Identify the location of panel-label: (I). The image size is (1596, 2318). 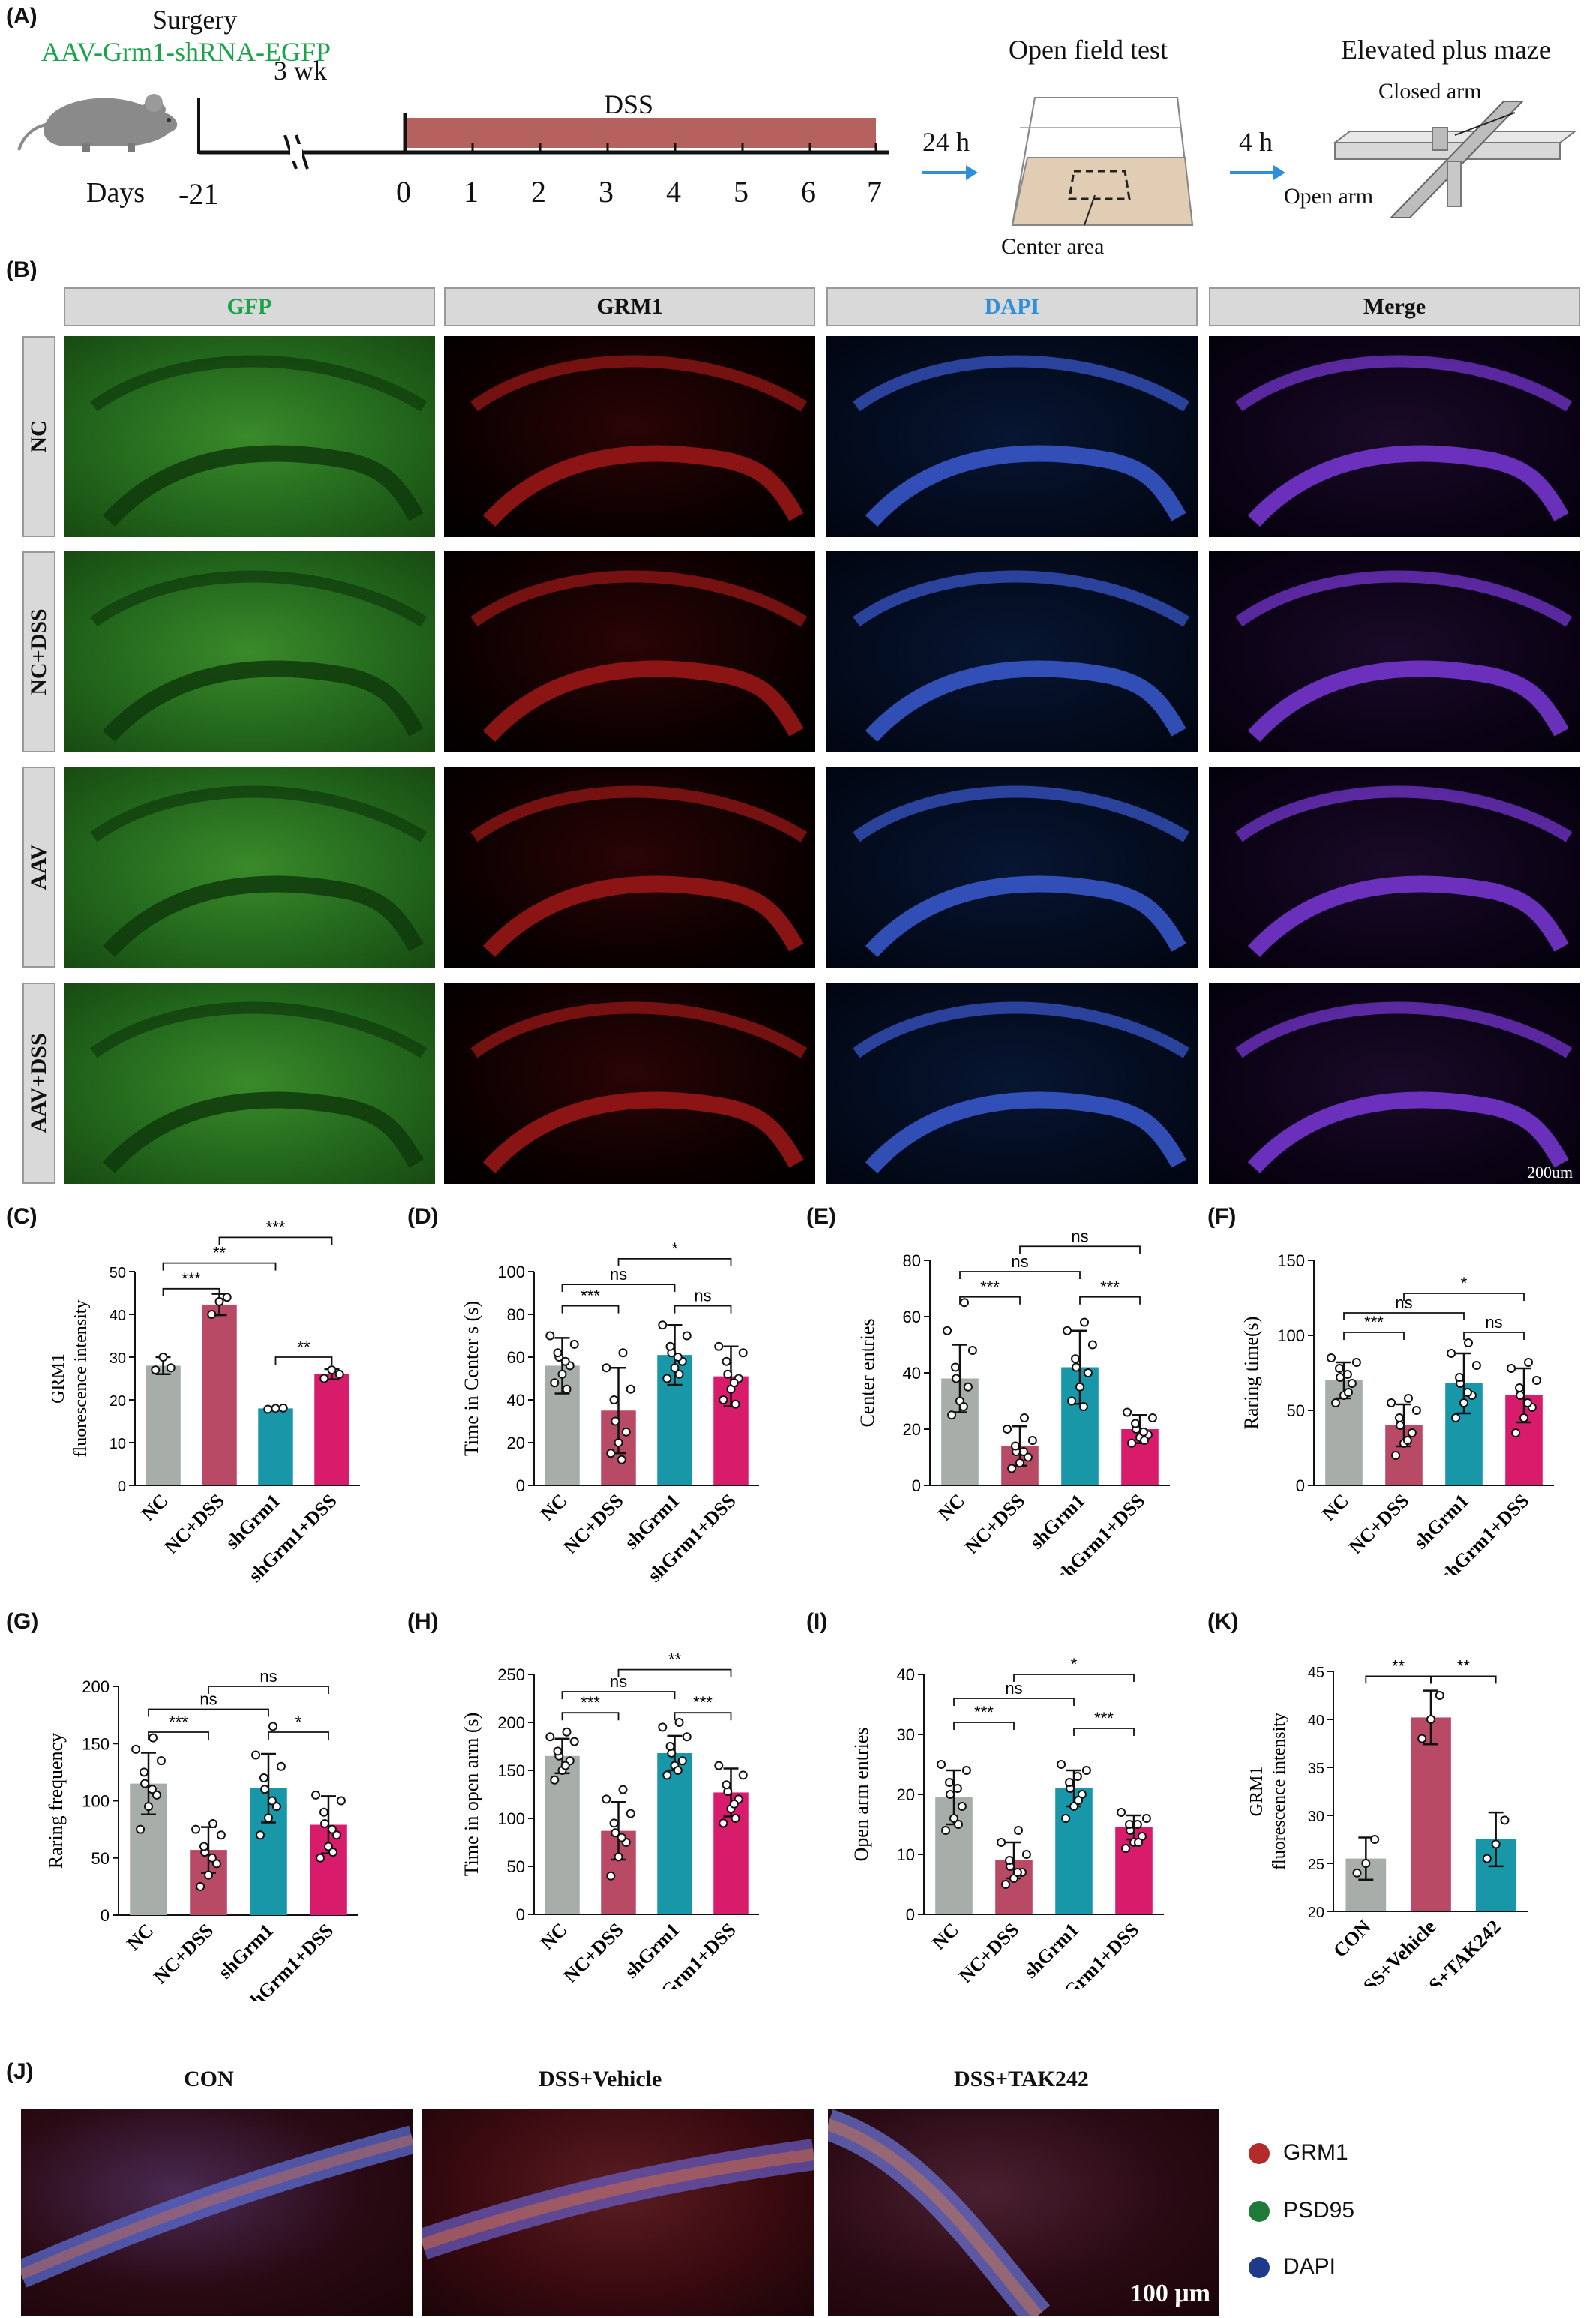
(817, 1621).